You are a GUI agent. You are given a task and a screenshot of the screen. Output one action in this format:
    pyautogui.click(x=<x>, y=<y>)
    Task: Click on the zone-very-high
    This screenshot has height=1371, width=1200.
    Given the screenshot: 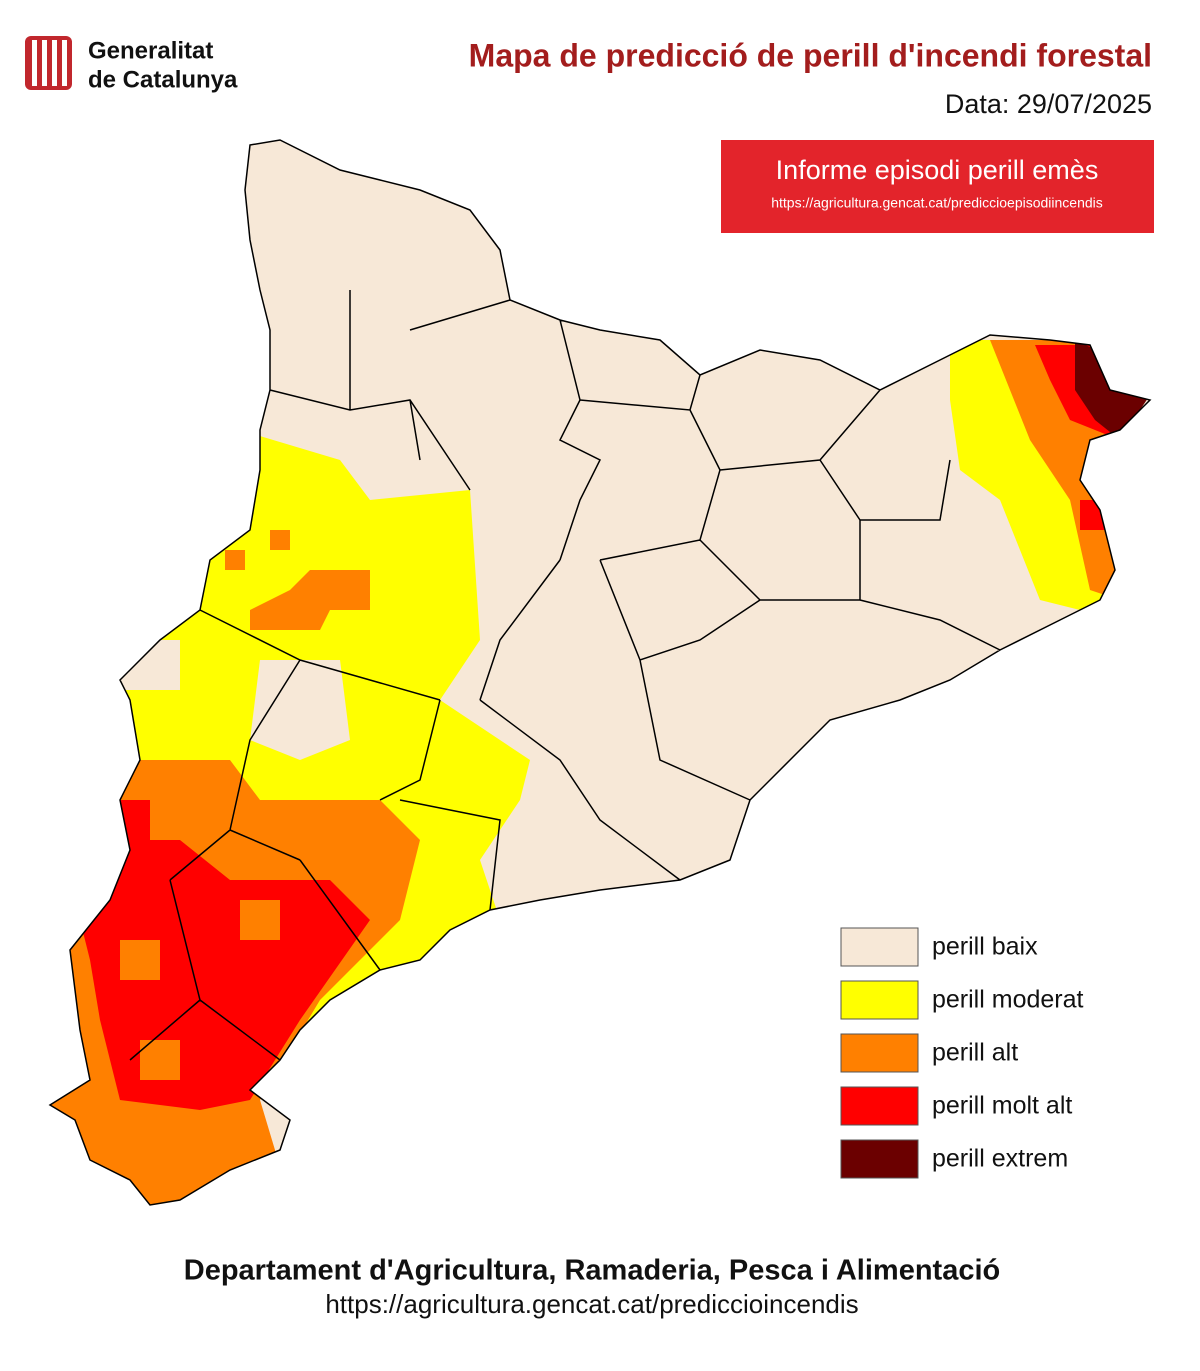 What is the action you would take?
    pyautogui.click(x=215, y=955)
    